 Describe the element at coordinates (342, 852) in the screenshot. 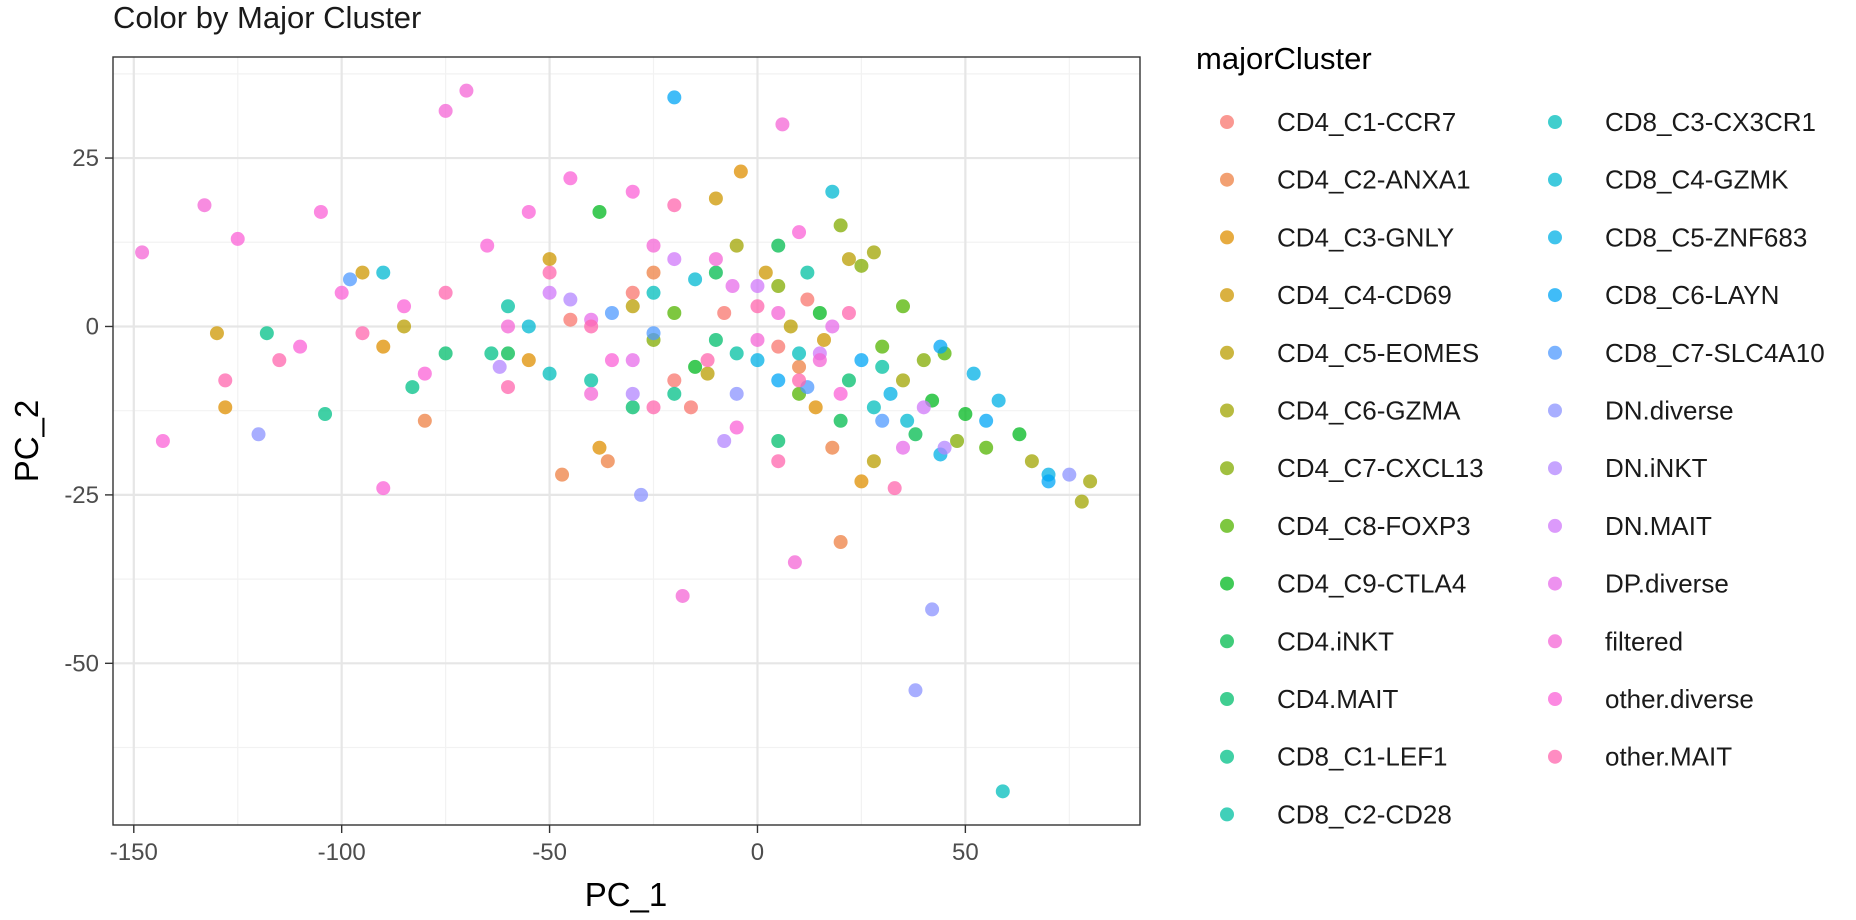

I see `x-tick-label: -100` at that location.